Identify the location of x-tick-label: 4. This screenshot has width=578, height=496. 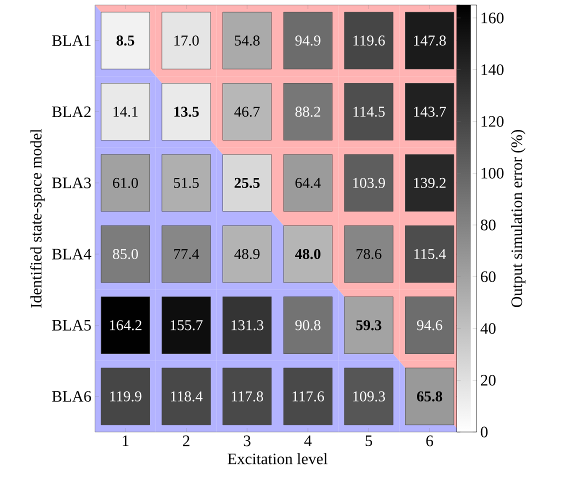
(308, 441).